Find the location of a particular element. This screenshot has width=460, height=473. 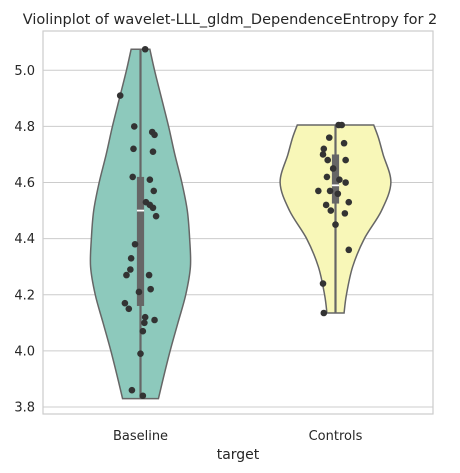

y-tick-label: 4.4 is located at coordinates (24, 239).